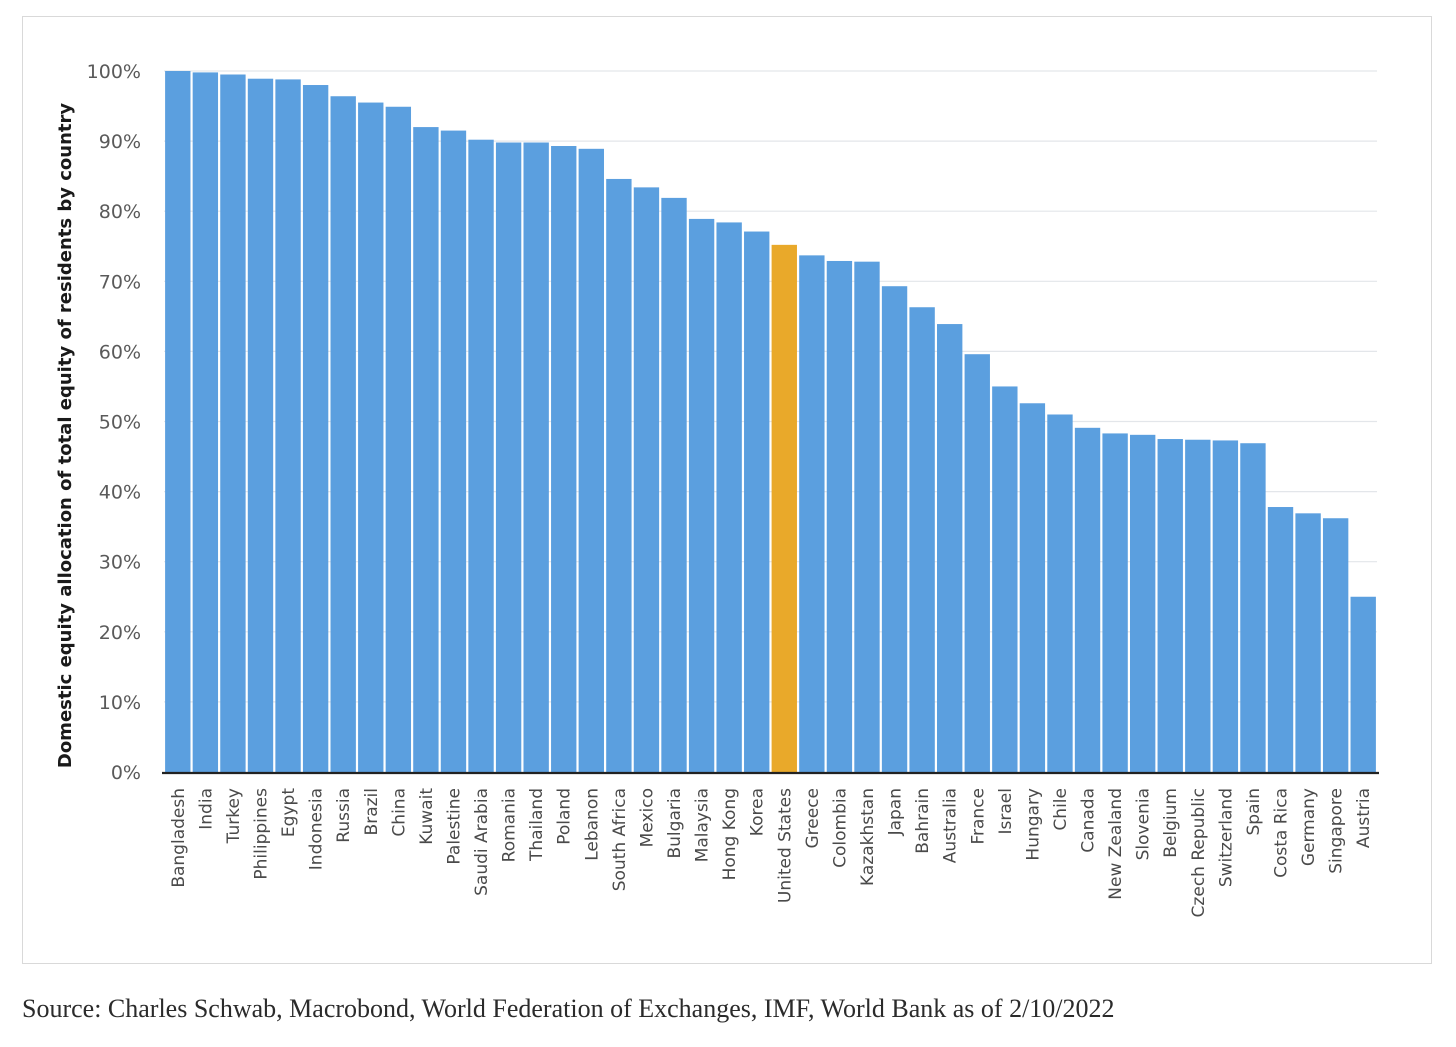 This screenshot has height=1047, width=1456. Describe the element at coordinates (344, 815) in the screenshot. I see `x-tick-label: Russia` at that location.